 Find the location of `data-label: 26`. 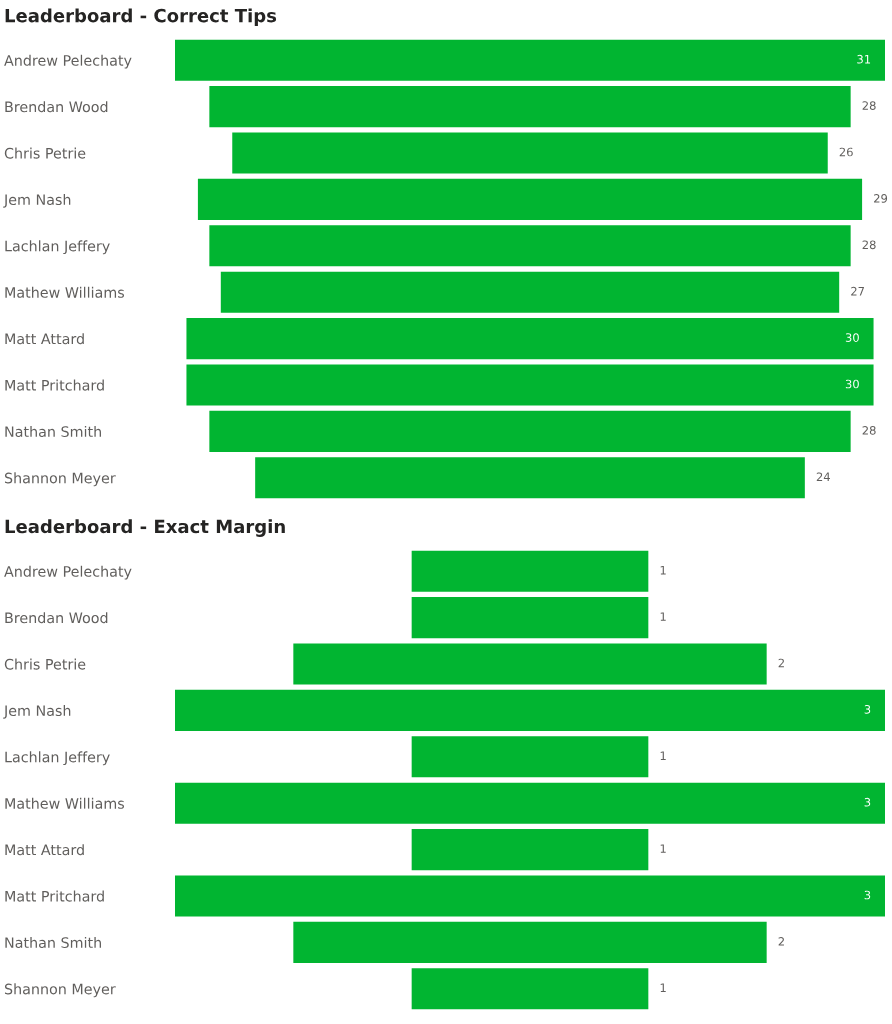

data-label: 26 is located at coordinates (846, 152).